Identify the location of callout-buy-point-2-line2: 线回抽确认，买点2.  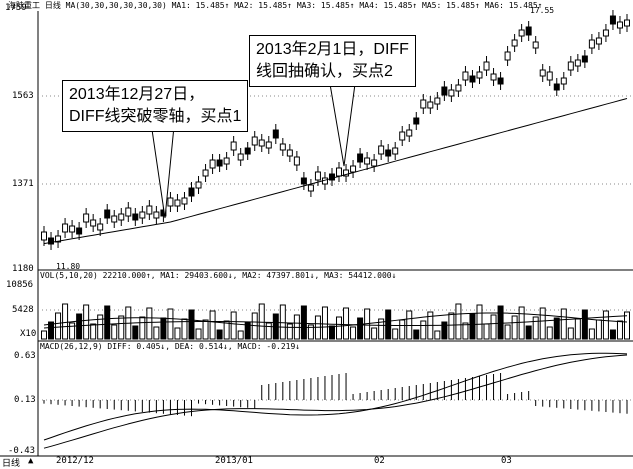
(324, 71).